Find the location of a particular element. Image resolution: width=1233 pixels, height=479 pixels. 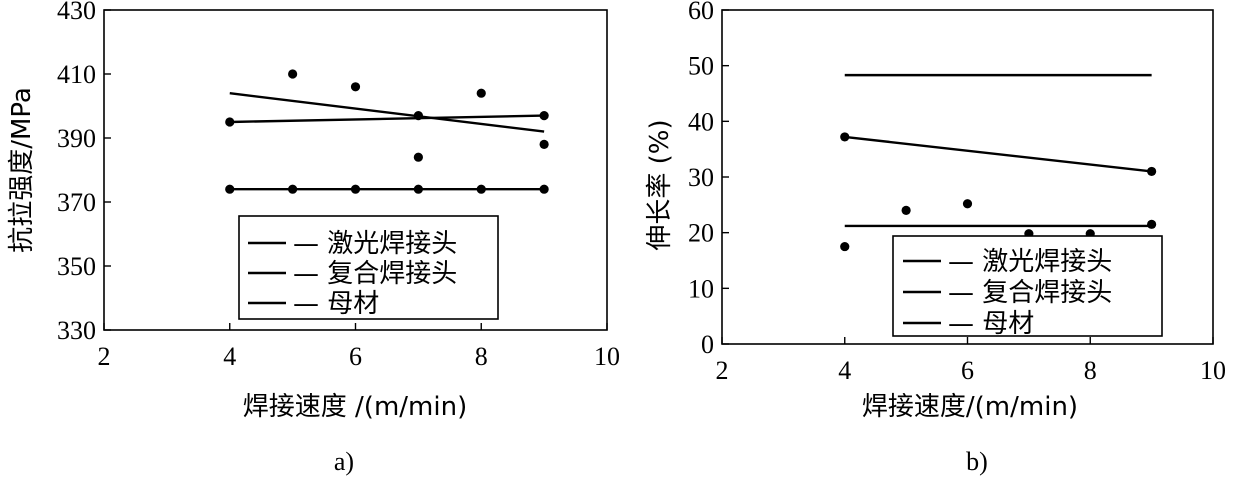

y-tick-label-a: 330 is located at coordinates (76, 330).